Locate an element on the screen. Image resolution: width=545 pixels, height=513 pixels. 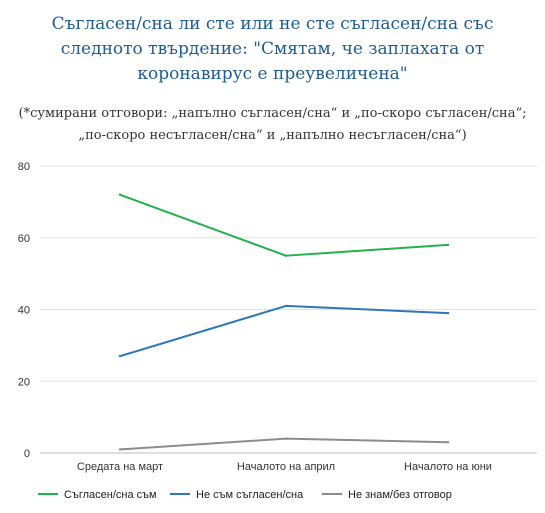
x-tick-label: Началото на юни is located at coordinates (448, 467).